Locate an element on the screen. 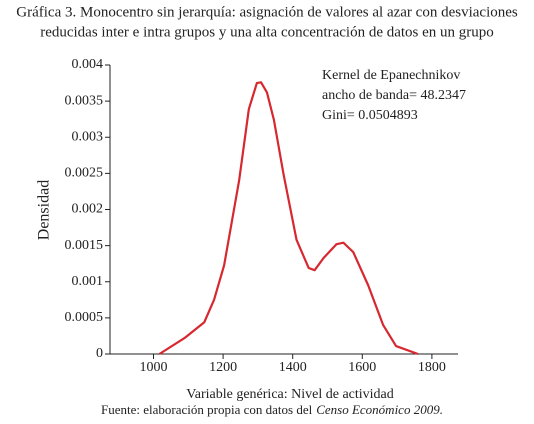  source-text: Fuente: elaboración propia con datos del is located at coordinates (207, 409).